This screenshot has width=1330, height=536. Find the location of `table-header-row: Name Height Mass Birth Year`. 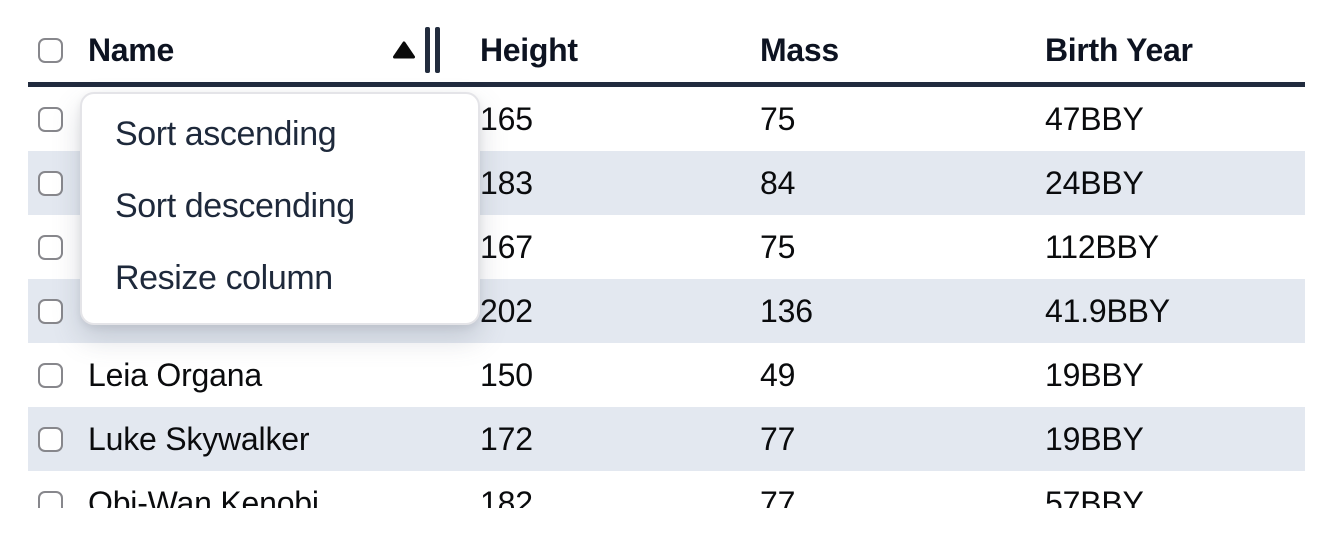

table-header-row: Name Height Mass Birth Year is located at coordinates (666, 52).